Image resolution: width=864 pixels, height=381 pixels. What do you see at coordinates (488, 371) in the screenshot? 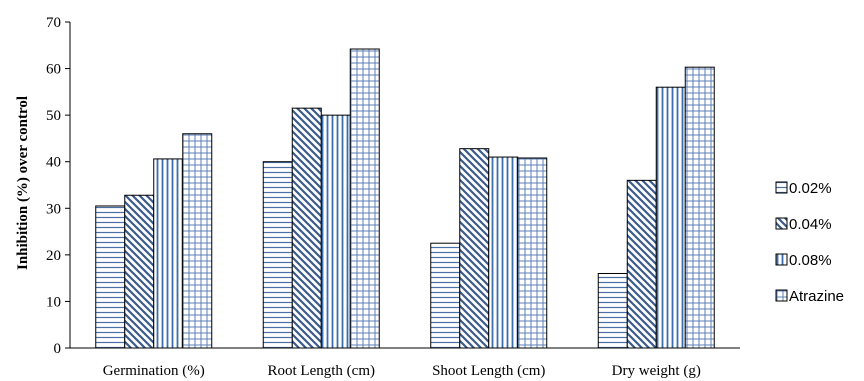
I see `category-label-shoot-length-cm: Shoot Length (cm)` at bounding box center [488, 371].